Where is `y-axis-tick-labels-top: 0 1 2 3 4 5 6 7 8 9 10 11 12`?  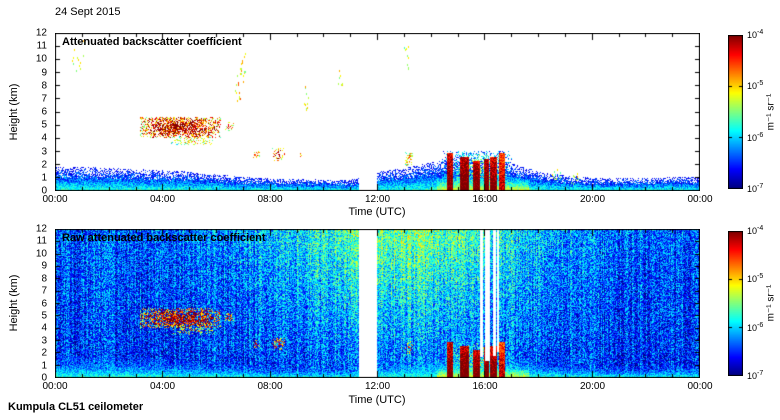
y-axis-tick-labels-top: 0 1 2 3 4 5 6 7 8 9 10 11 12 is located at coordinates (25, 112).